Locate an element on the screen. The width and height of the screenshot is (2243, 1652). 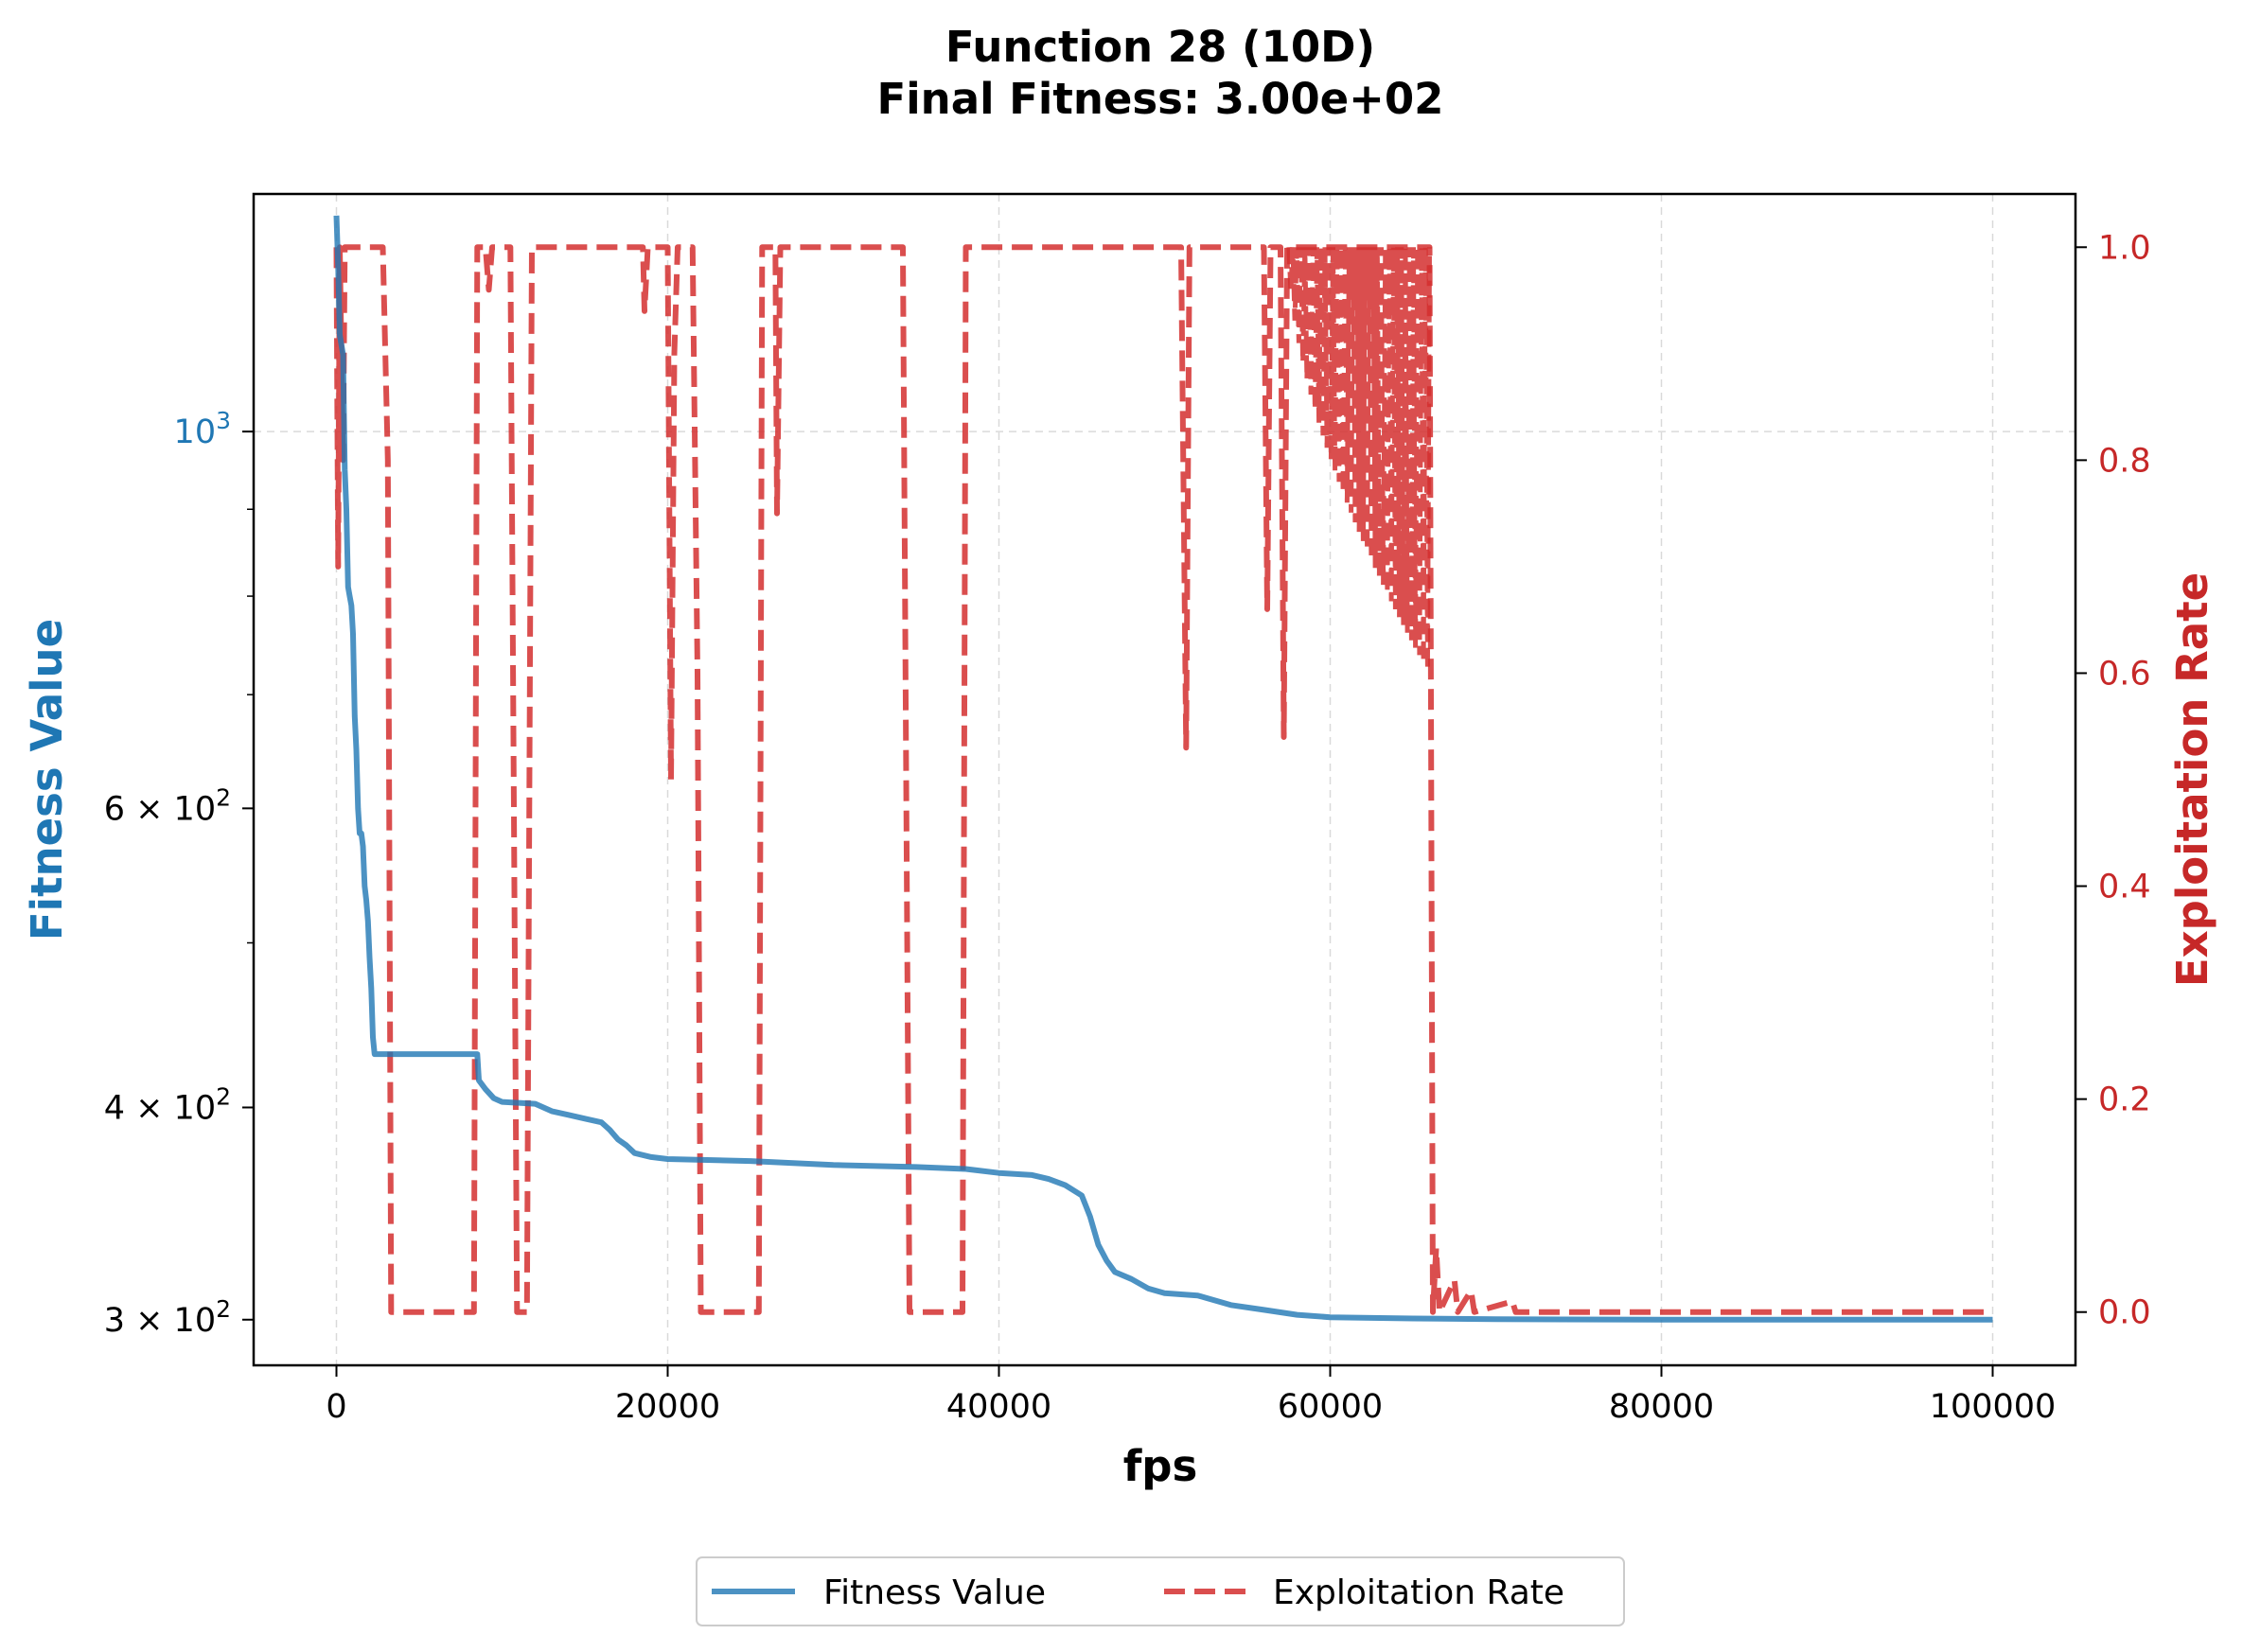
x-tick-label: 20000 is located at coordinates (667, 1407).